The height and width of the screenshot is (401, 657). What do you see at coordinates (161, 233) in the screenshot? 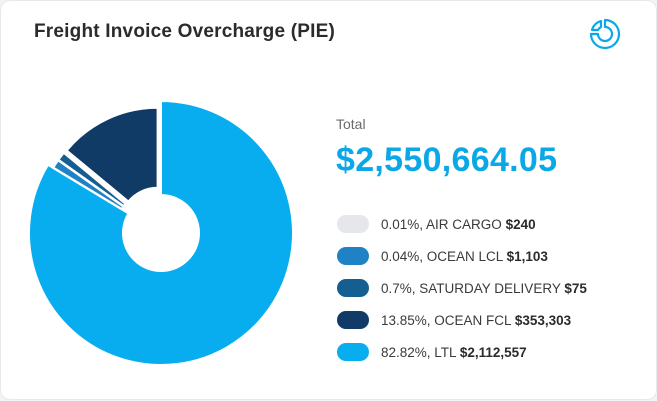
I see `donut-hole` at bounding box center [161, 233].